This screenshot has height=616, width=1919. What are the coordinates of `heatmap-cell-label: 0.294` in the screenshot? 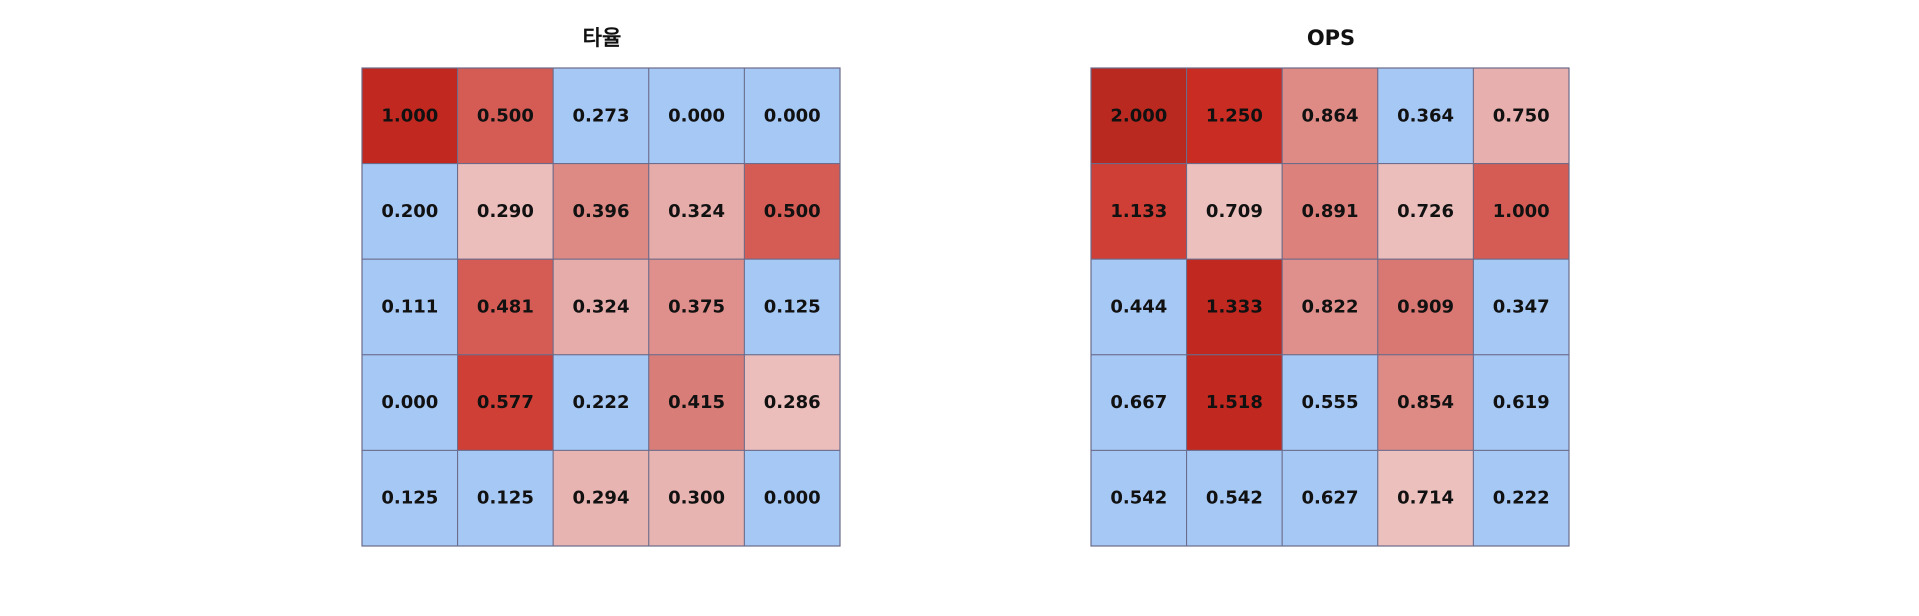 It's located at (601, 498).